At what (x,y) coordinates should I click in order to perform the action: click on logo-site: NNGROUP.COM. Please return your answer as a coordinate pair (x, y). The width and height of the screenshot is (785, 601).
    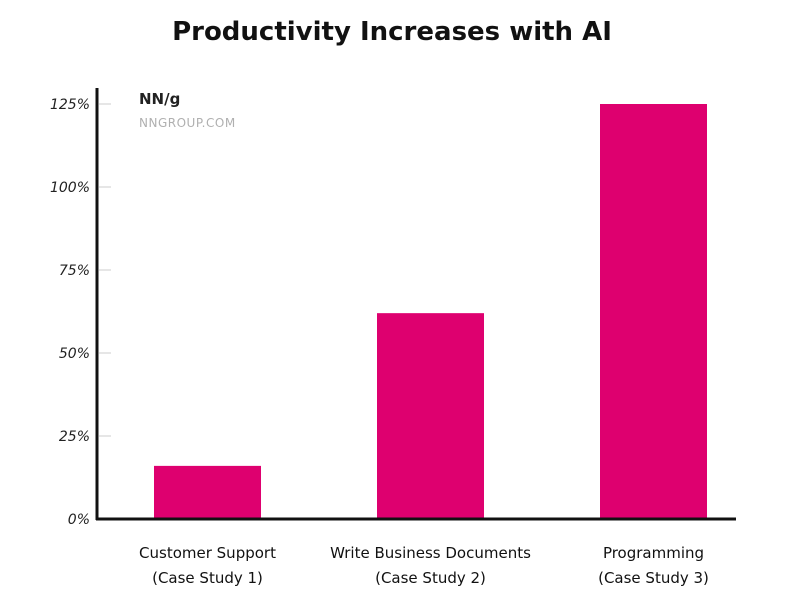
    Looking at the image, I should click on (187, 123).